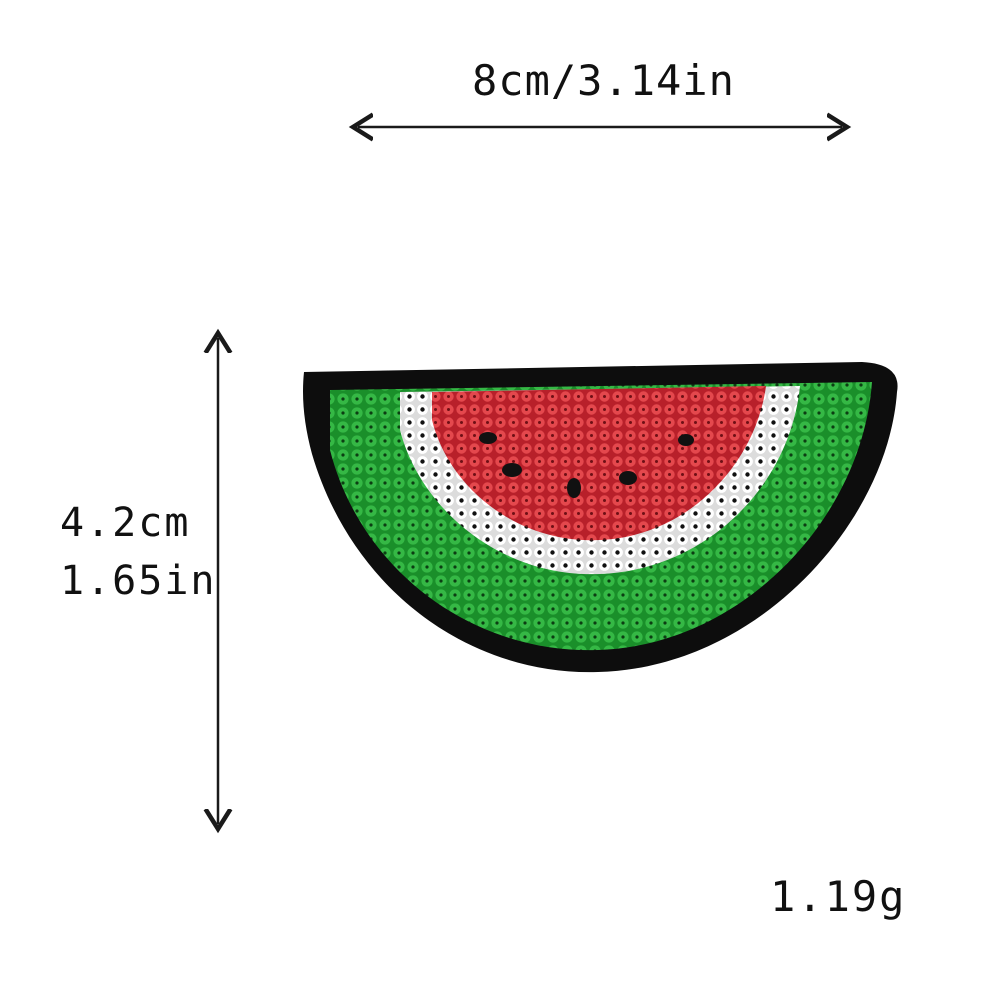  I want to click on seeds, so click(586, 465).